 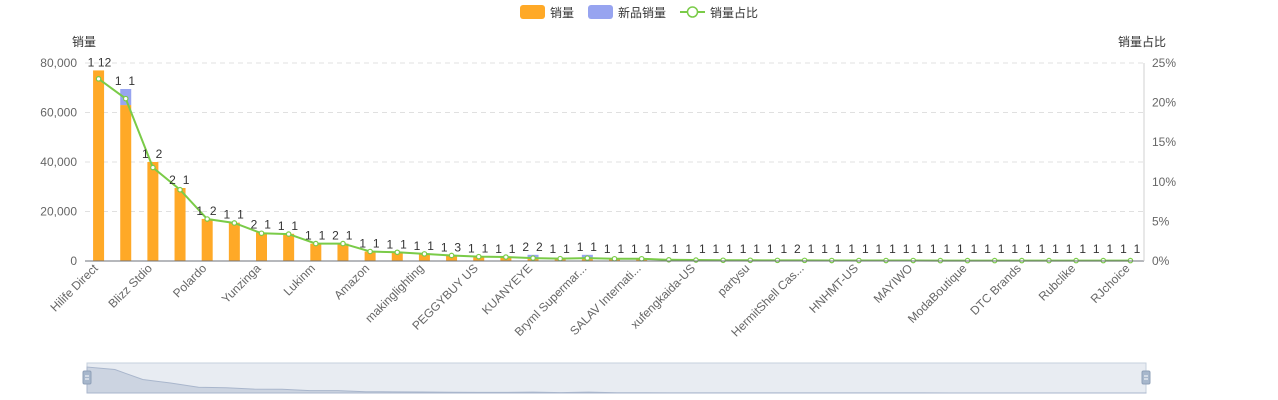 I want to click on x-tick-label: Lukinm, so click(x=299, y=279).